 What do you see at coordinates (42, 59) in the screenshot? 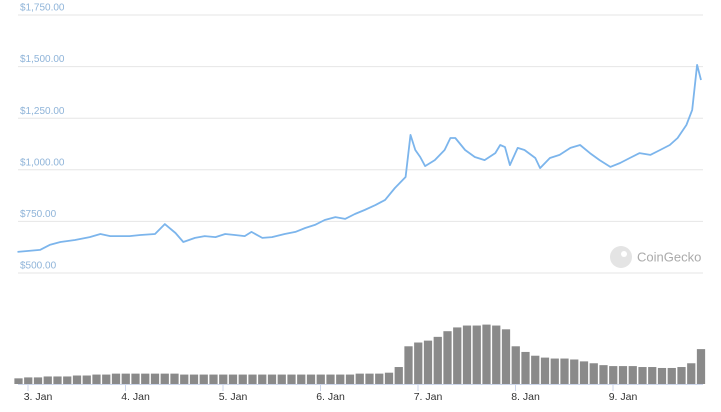
I see `y-tick-label: $1,500.00` at bounding box center [42, 59].